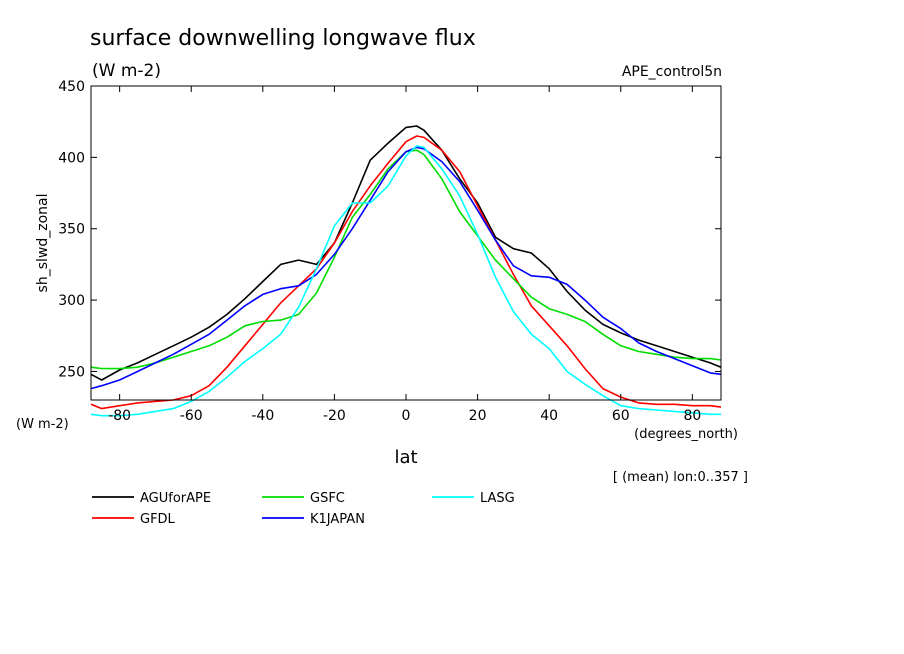 The height and width of the screenshot is (654, 904). I want to click on y-tick-label: 400, so click(71, 158).